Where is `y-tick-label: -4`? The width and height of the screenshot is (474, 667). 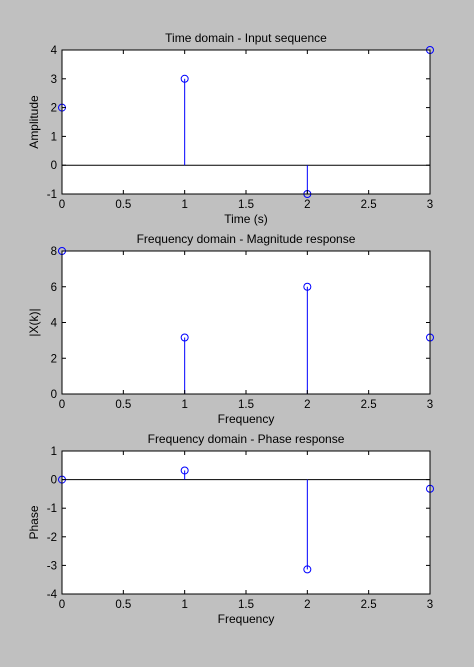 y-tick-label: -4 is located at coordinates (52, 595).